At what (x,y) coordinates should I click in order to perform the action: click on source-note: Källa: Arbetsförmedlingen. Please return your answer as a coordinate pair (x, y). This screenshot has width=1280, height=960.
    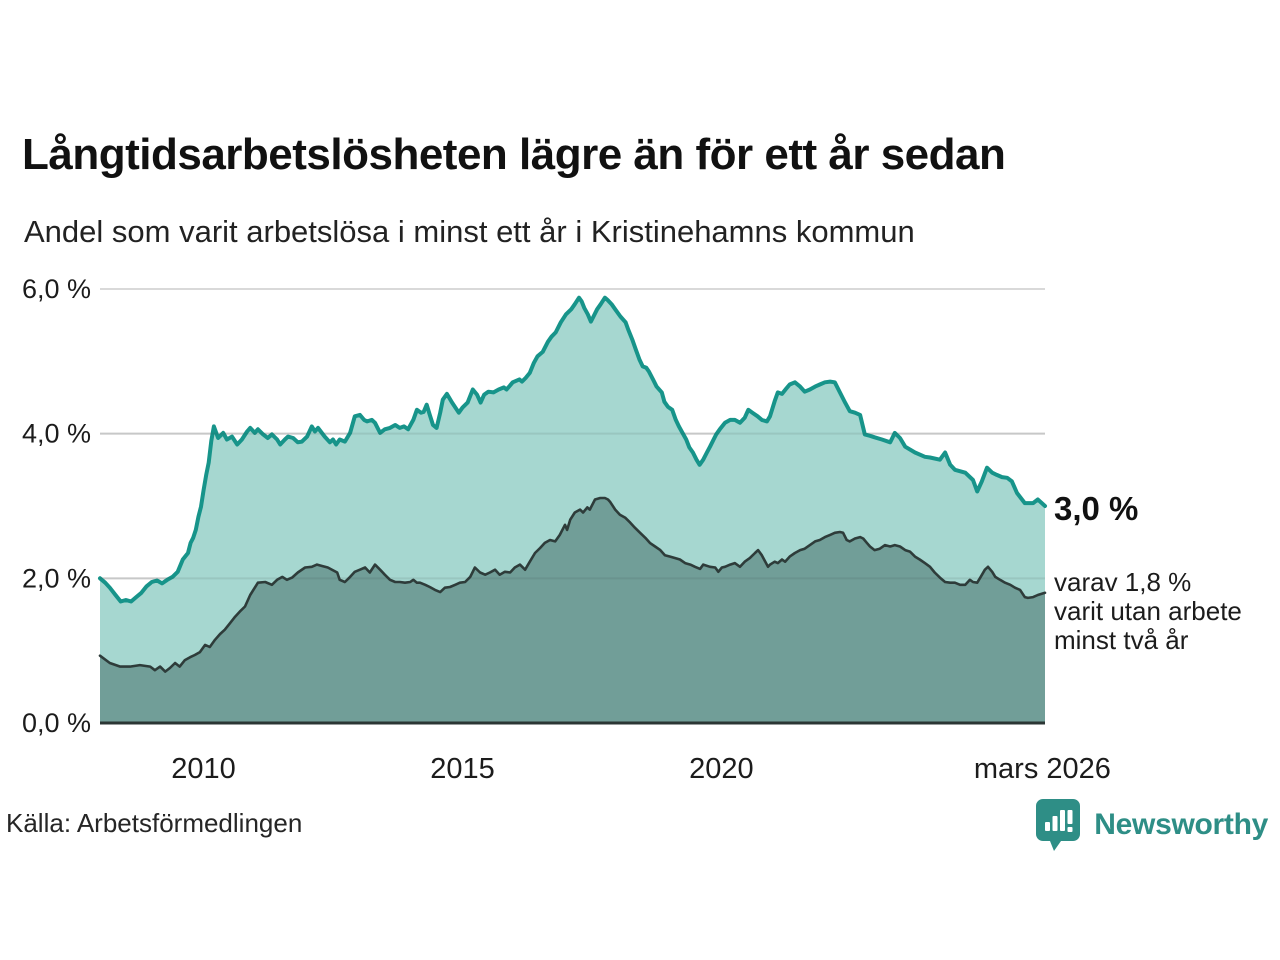
    Looking at the image, I should click on (154, 823).